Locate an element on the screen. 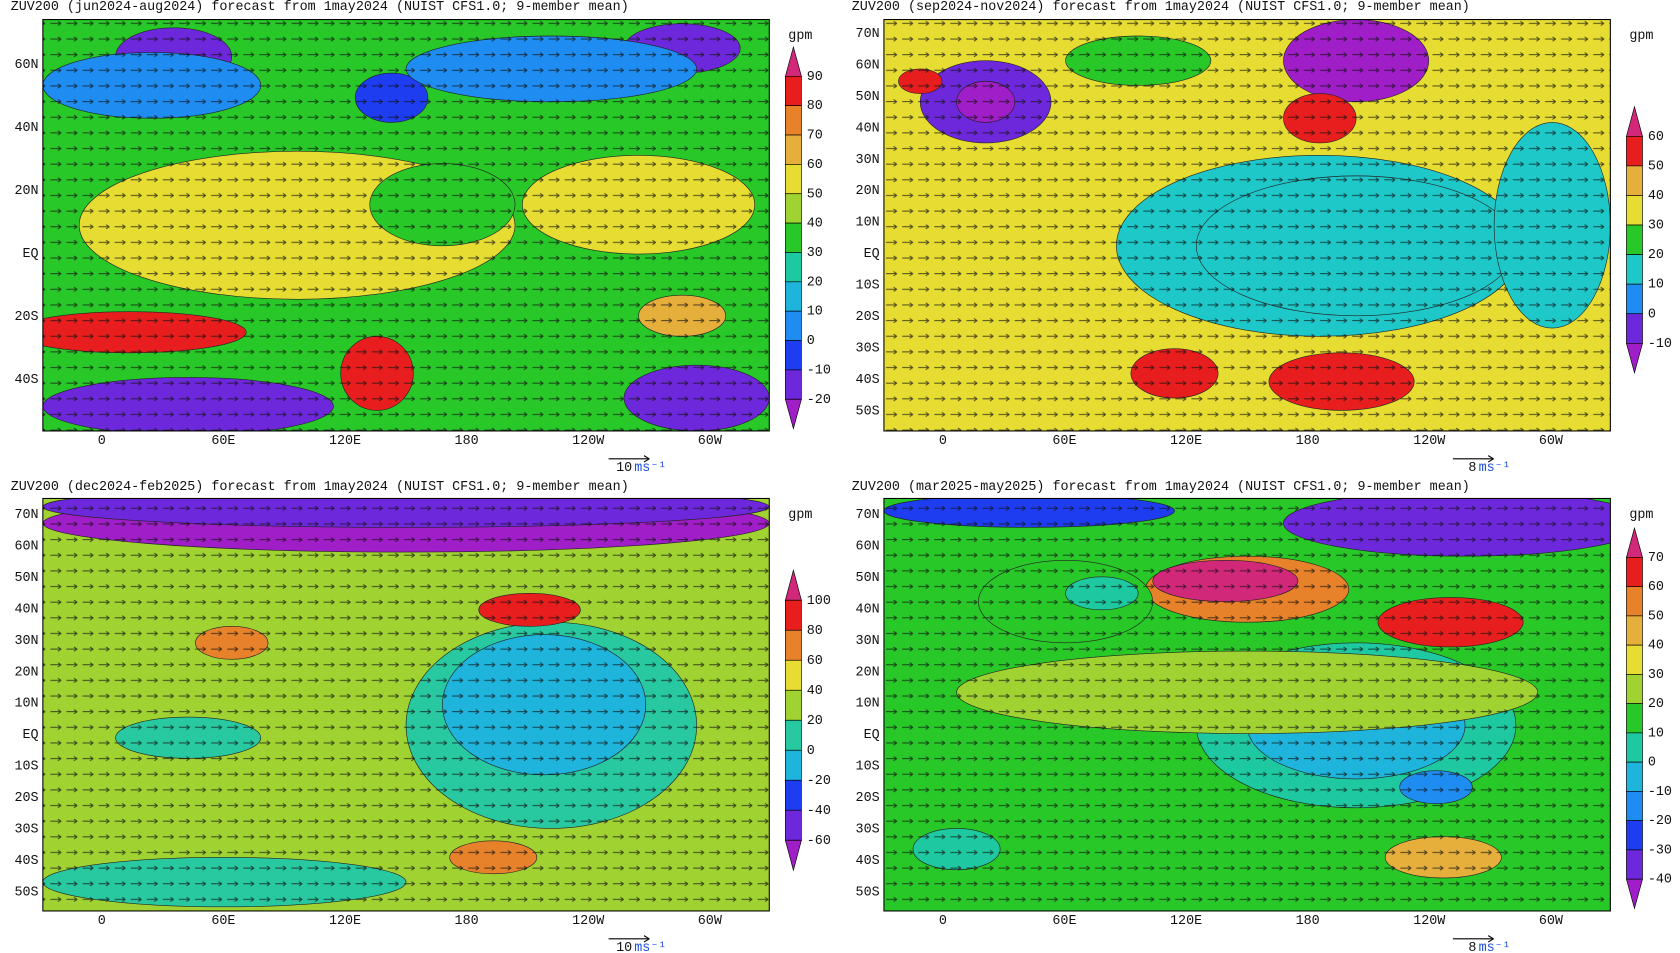  lat-label: 50S is located at coordinates (26, 892).